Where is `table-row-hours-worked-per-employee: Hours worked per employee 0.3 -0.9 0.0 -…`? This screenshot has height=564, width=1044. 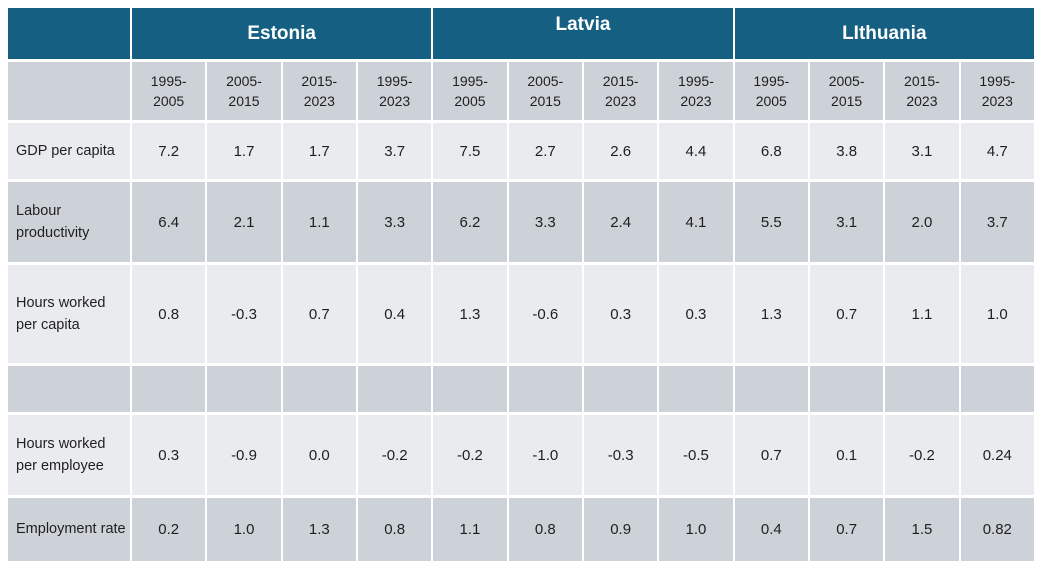 table-row-hours-worked-per-employee: Hours worked per employee 0.3 -0.9 0.0 -… is located at coordinates (521, 455).